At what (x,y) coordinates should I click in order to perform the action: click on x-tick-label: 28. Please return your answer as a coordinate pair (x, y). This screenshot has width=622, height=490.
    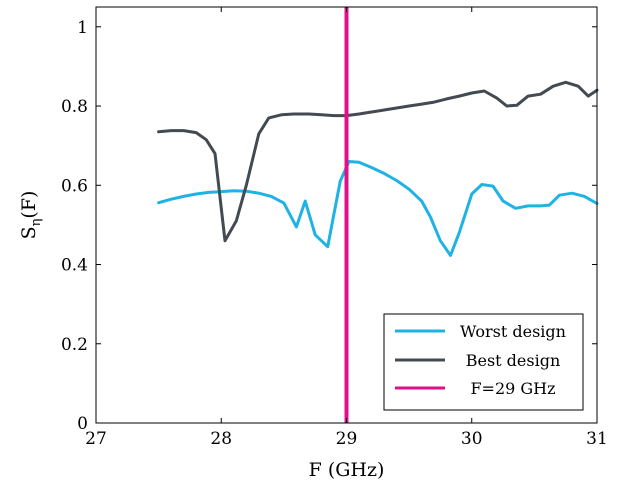
    Looking at the image, I should click on (221, 439).